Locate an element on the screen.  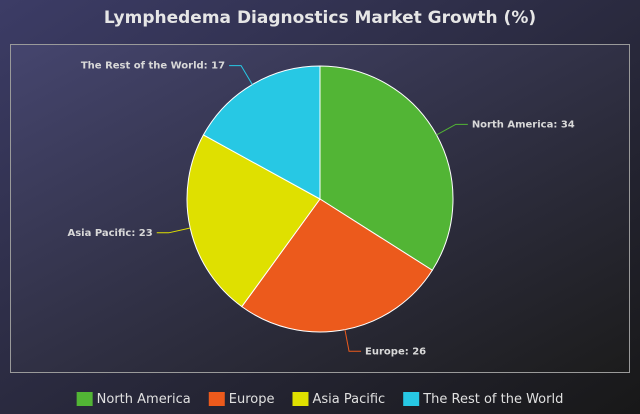
legend-label: The Rest of the World is located at coordinates (492, 399).